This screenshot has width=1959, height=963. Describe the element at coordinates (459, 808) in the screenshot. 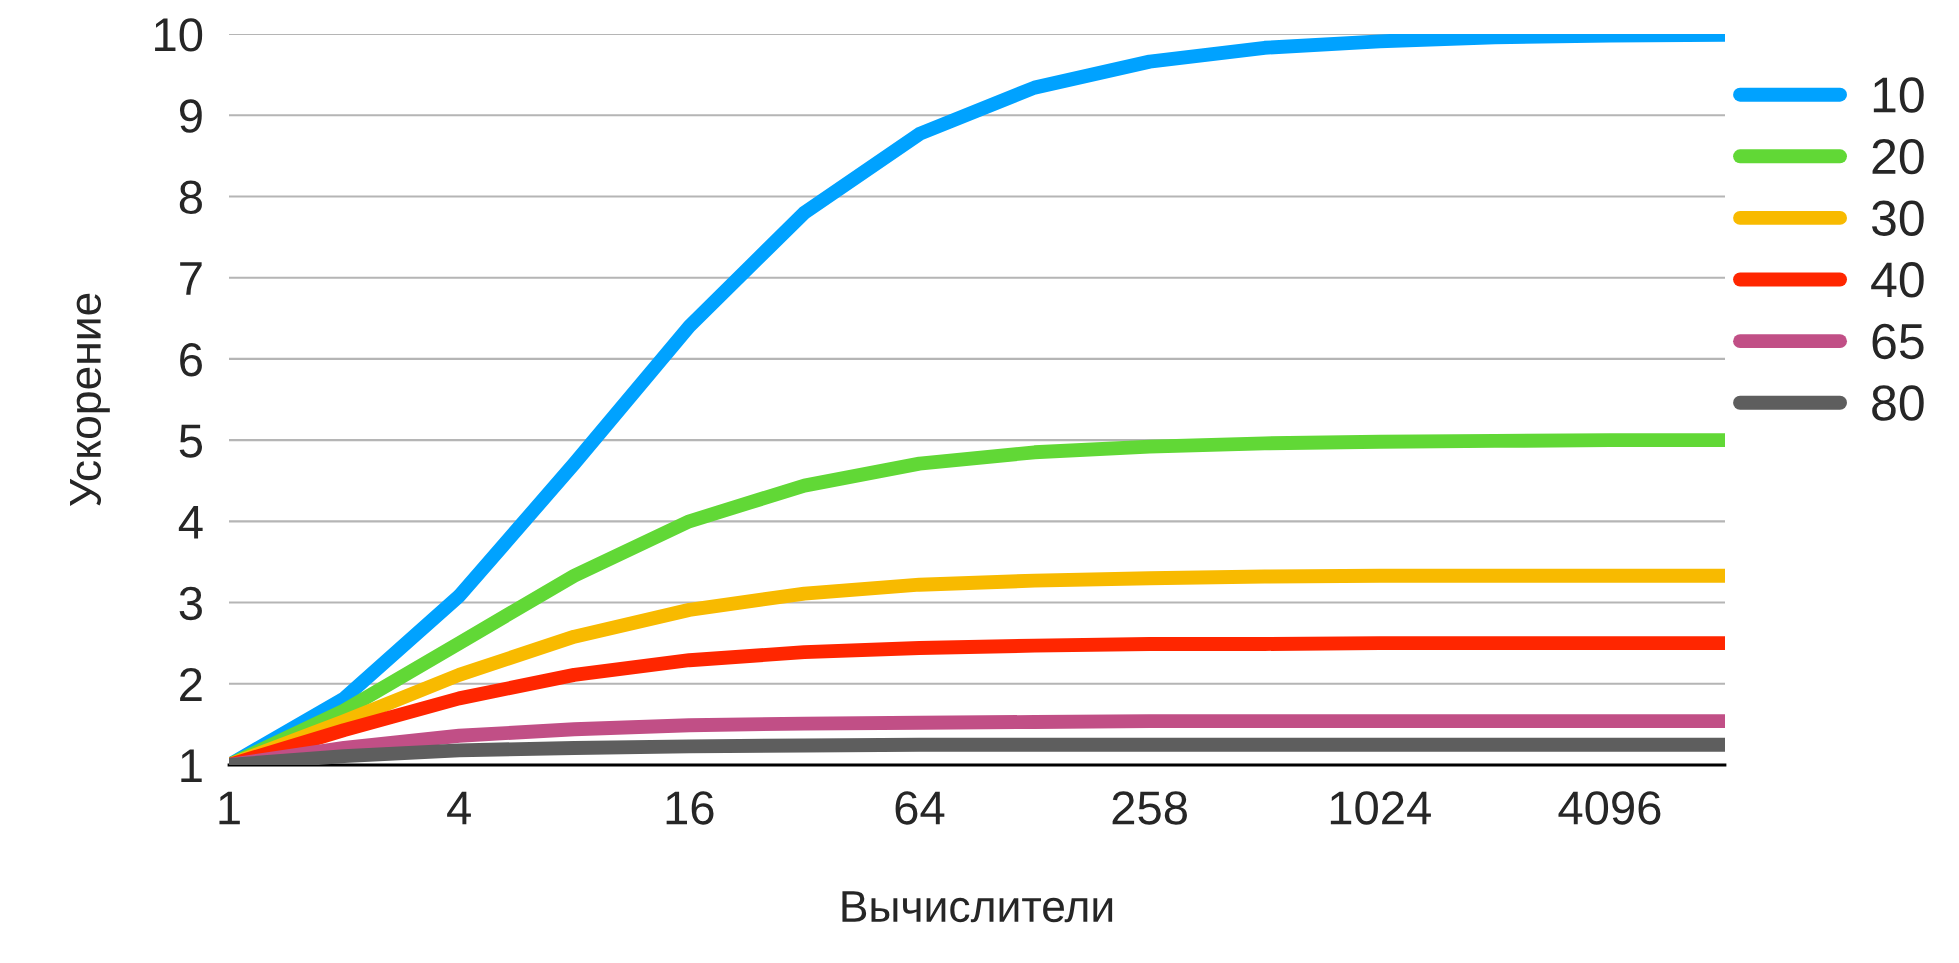

I see `x-tick-label: 4` at that location.